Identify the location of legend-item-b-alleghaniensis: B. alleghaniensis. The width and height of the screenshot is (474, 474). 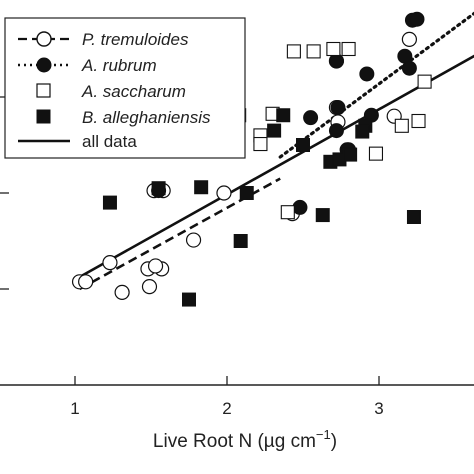
(123, 117).